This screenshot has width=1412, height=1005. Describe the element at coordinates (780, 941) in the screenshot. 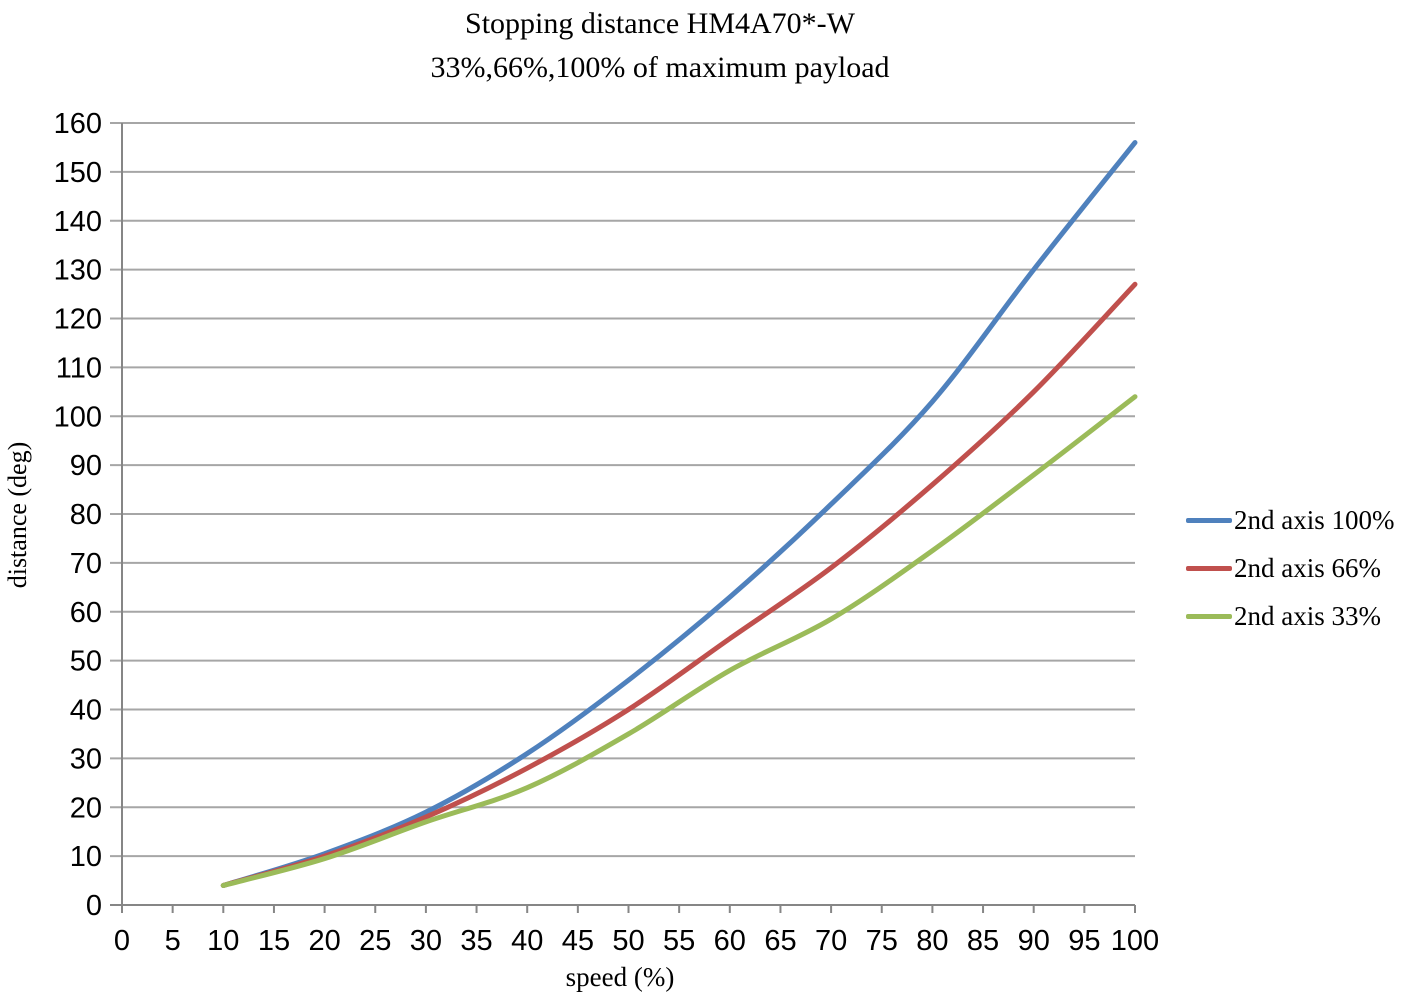

I see `svg-text: 65` at that location.